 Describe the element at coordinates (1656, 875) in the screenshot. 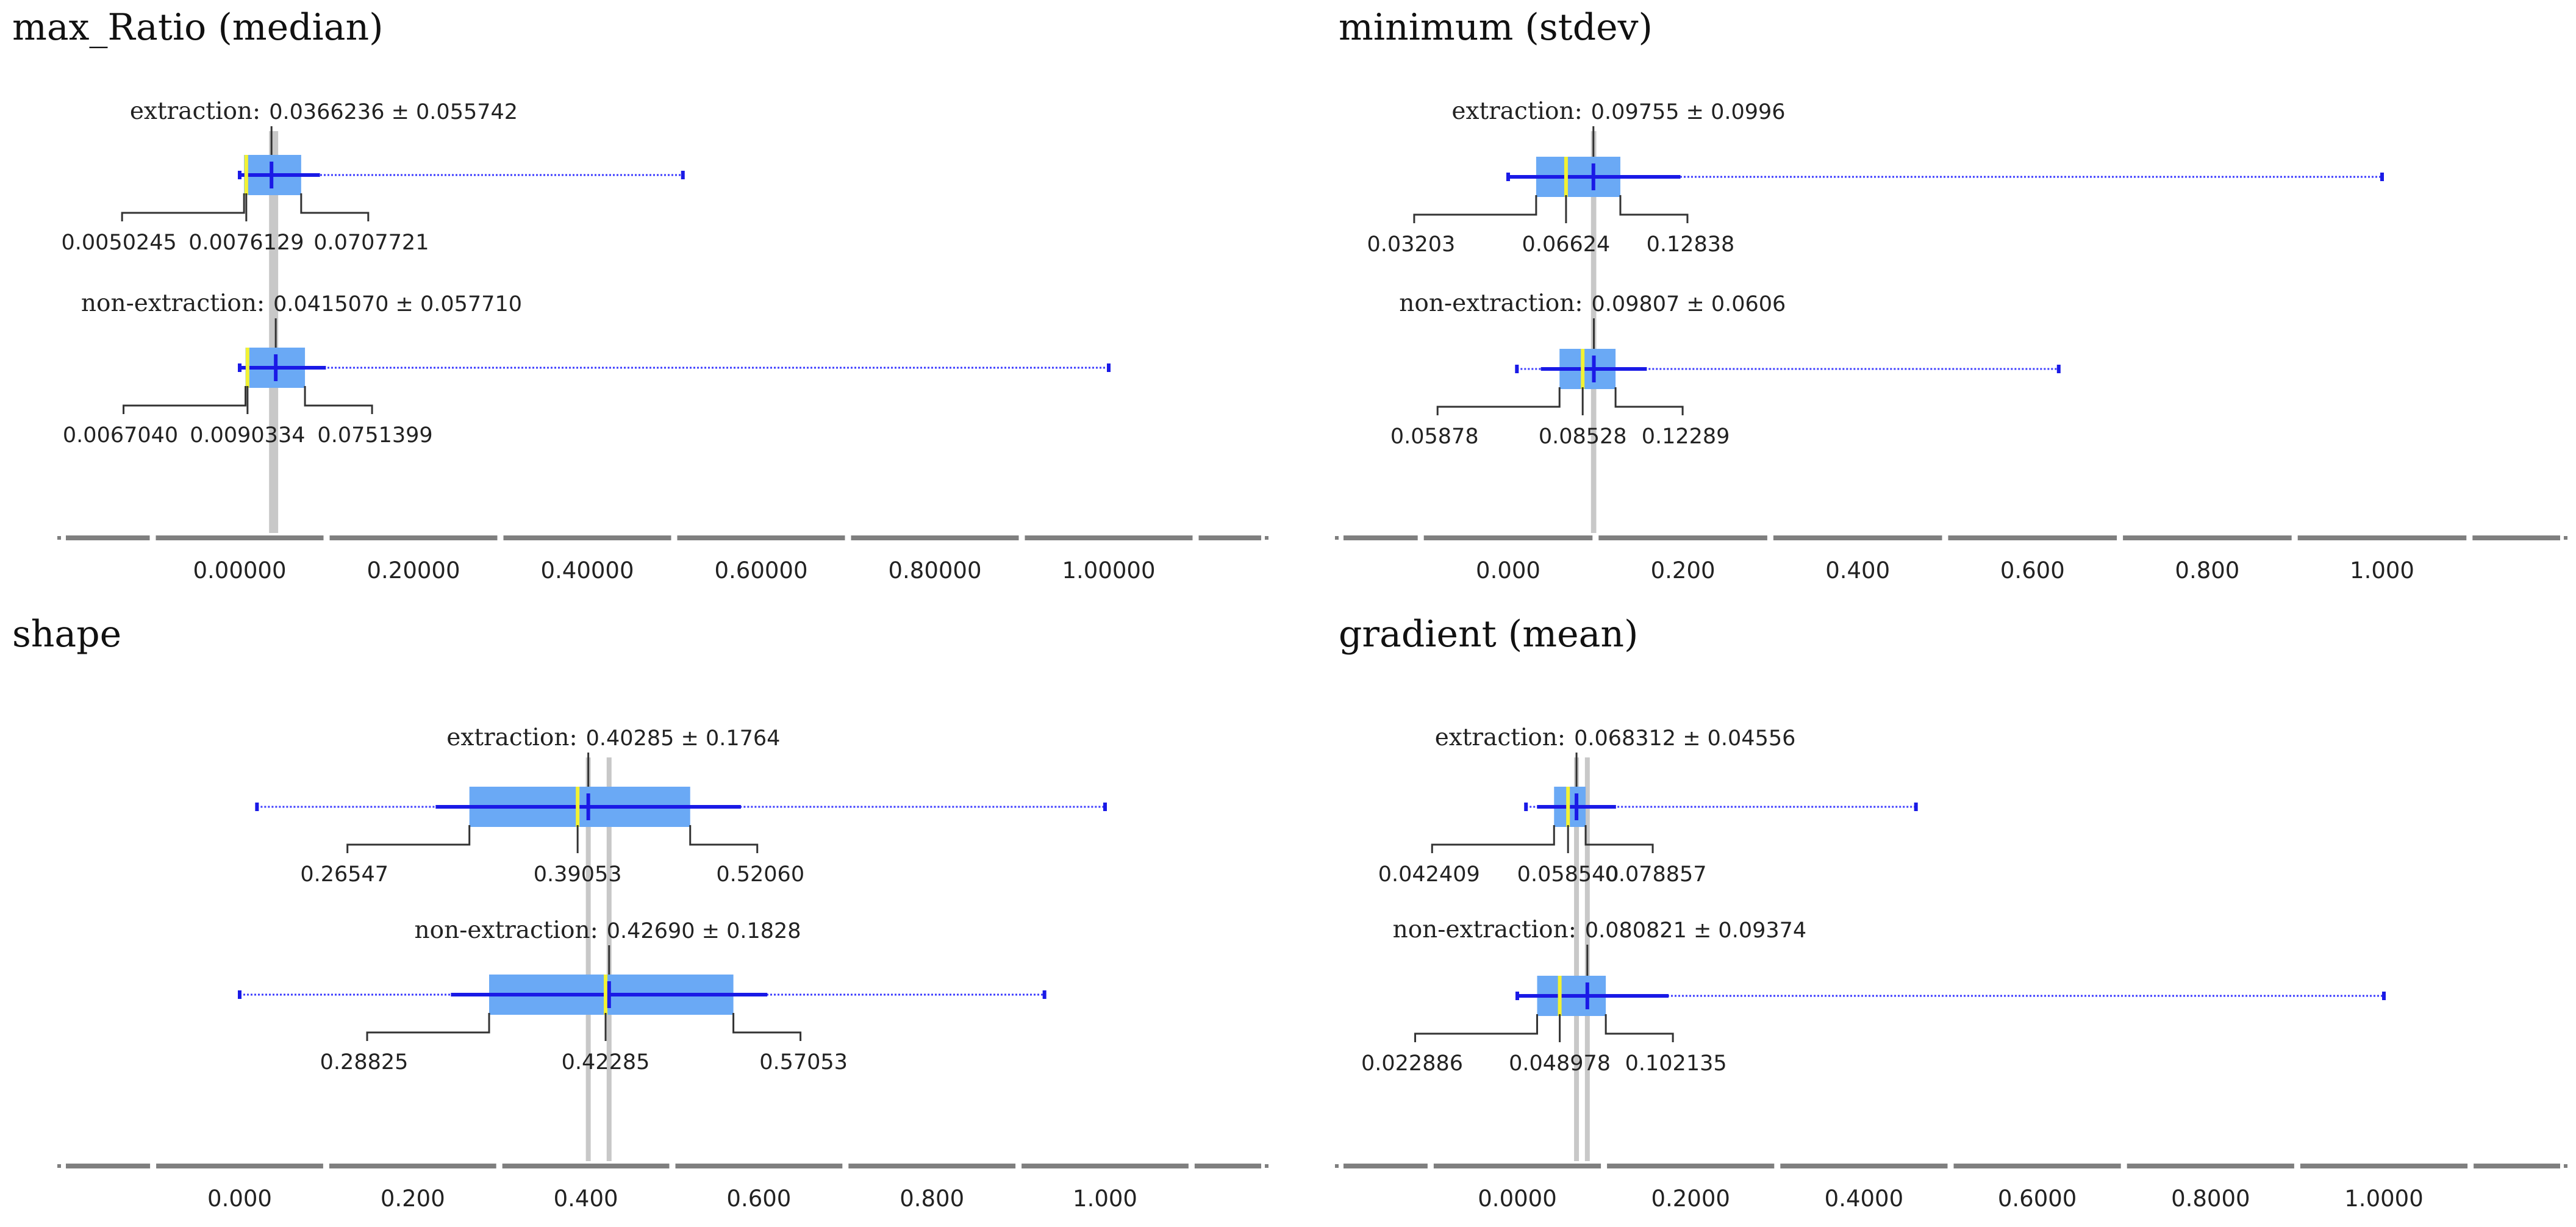

I see `q3-label: 0.078857` at that location.